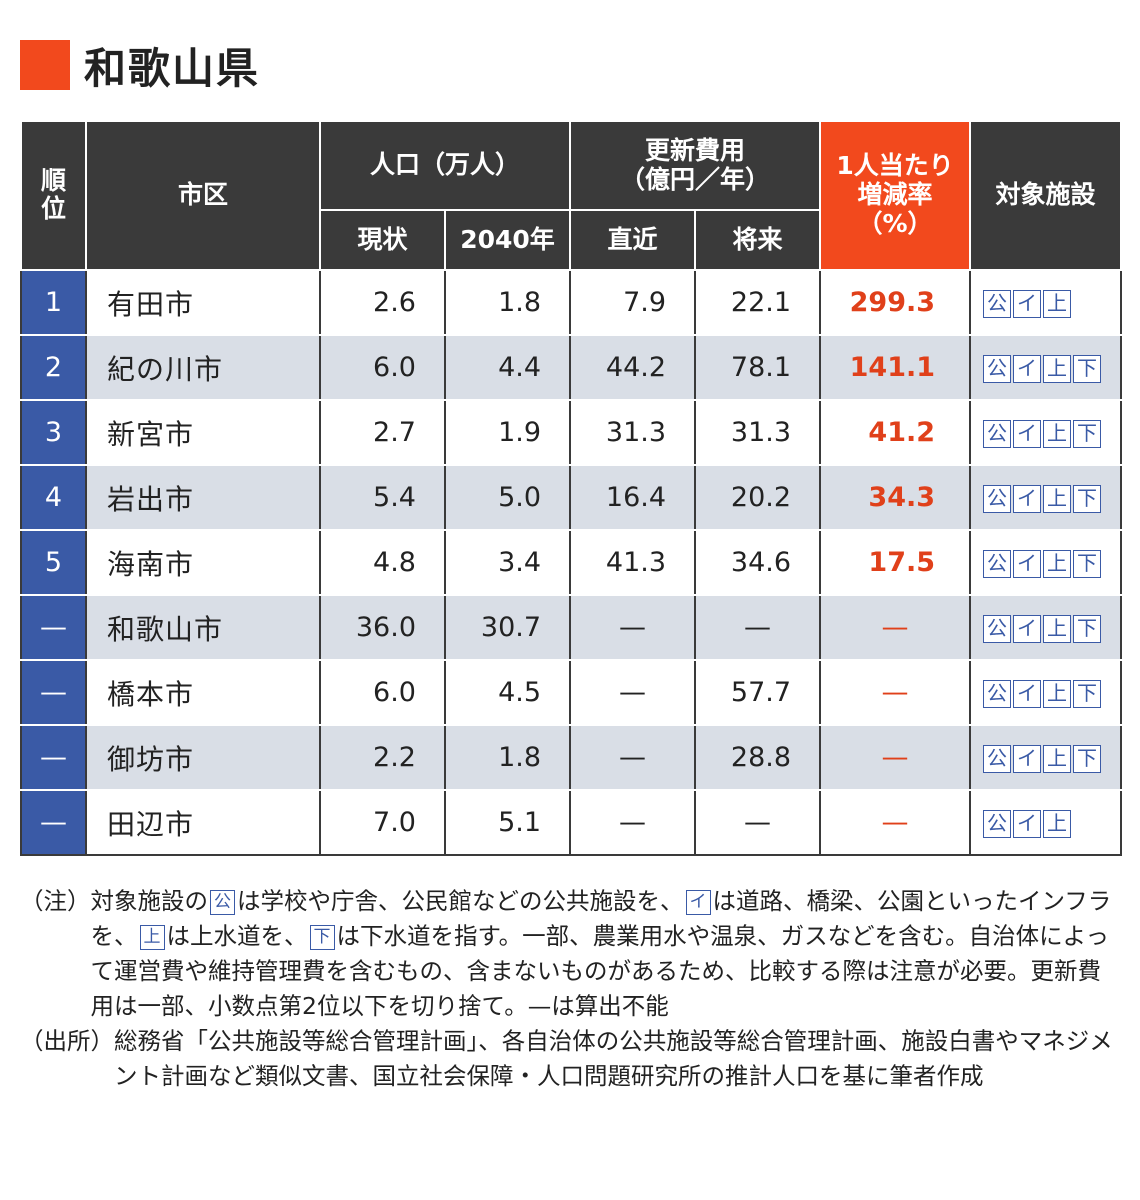 The width and height of the screenshot is (1140, 1200). What do you see at coordinates (695, 179) in the screenshot?
I see `header-cost-line2: （億円／年）` at bounding box center [695, 179].